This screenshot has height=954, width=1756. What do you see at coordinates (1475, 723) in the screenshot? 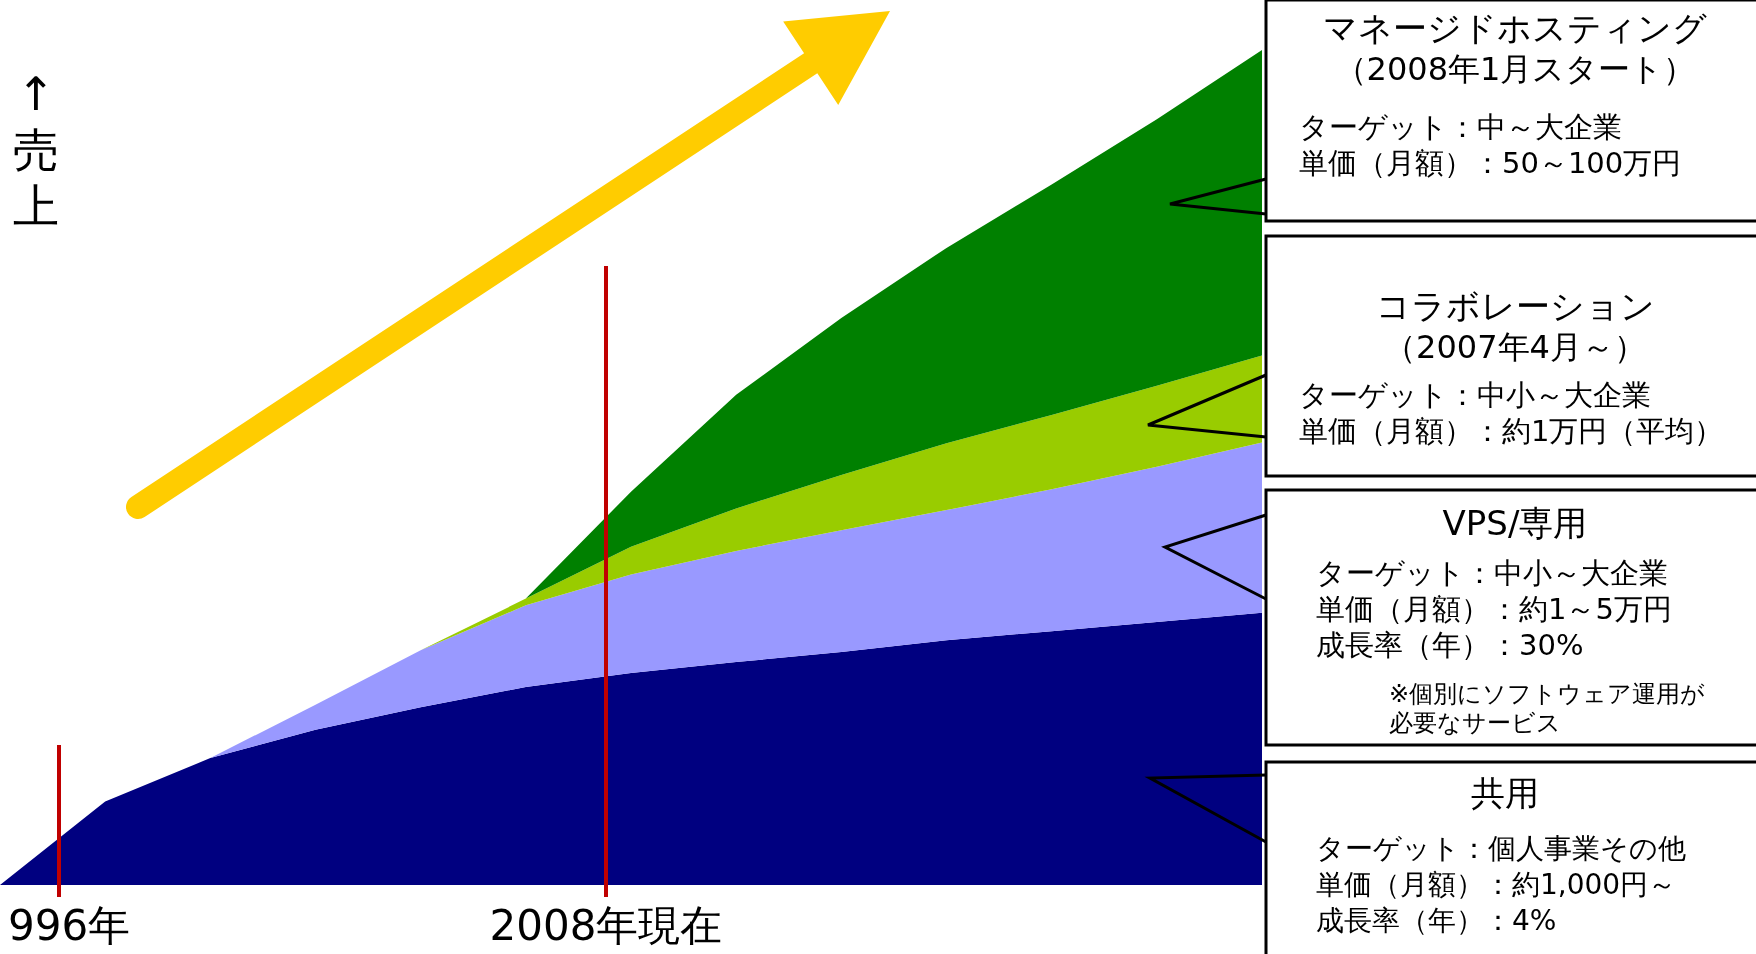
I see `text: 必要なサービス` at bounding box center [1475, 723].